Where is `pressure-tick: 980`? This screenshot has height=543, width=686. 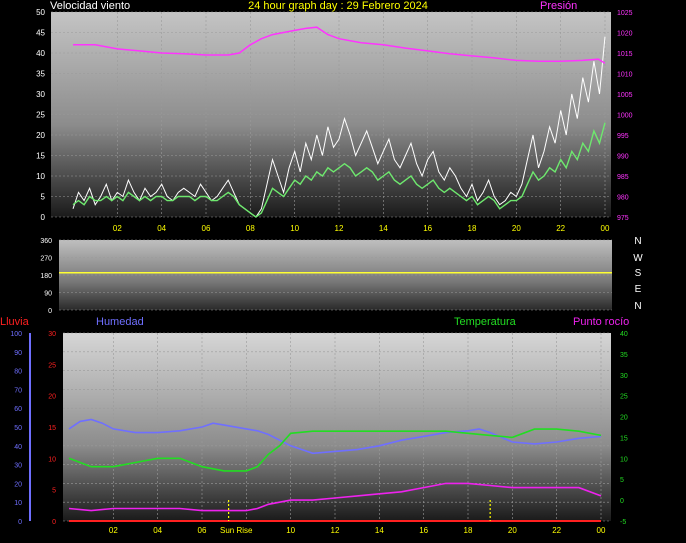 pressure-tick: 980 is located at coordinates (623, 198).